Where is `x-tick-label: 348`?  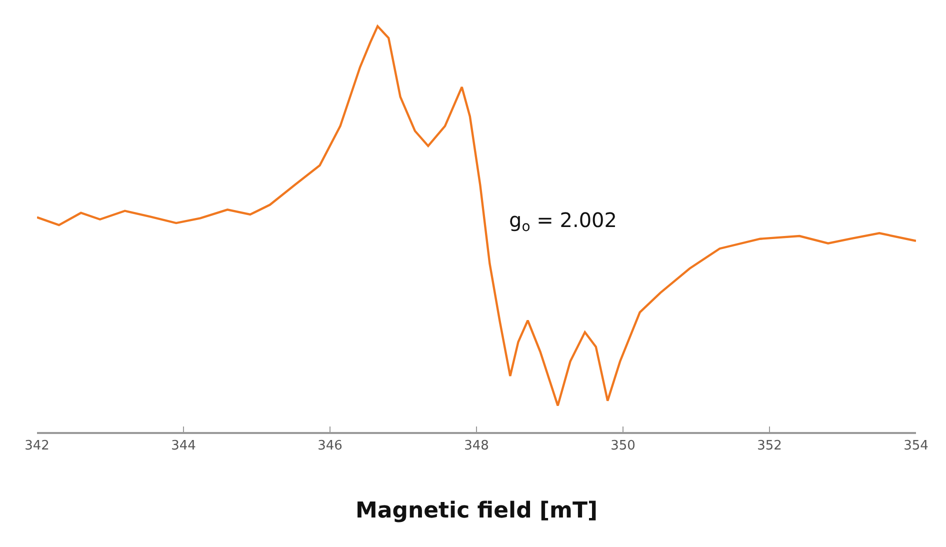
x-tick-label: 348 is located at coordinates (476, 446).